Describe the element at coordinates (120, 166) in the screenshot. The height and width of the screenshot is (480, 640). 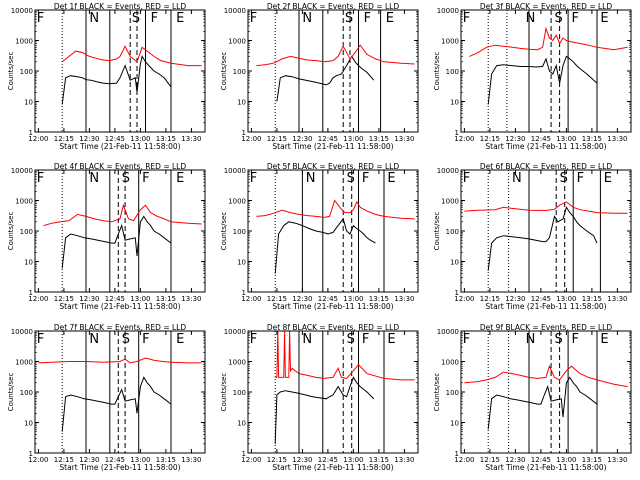
I see `chart-title: Det 4f BLACK = Events, RED = LLD` at that location.